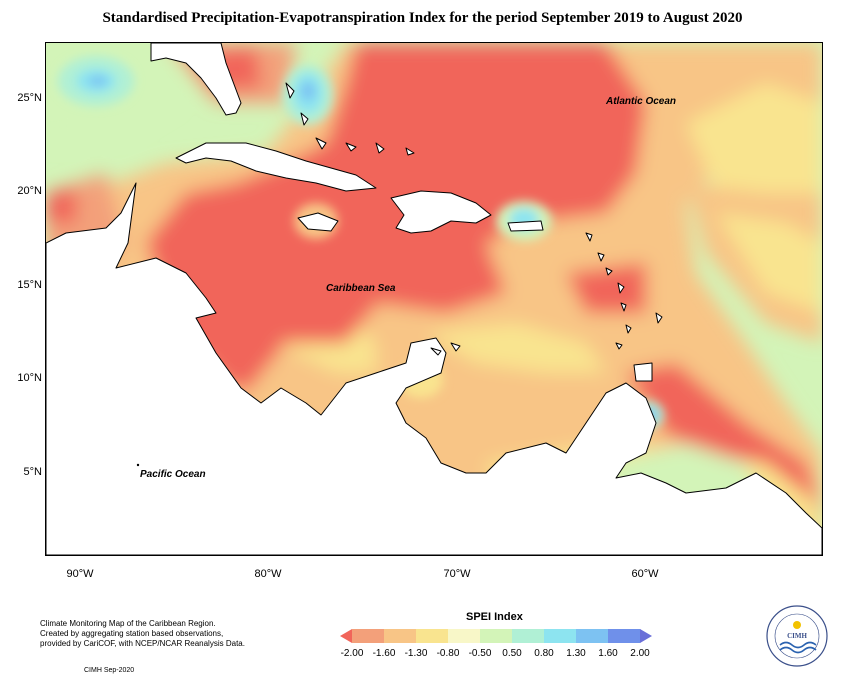 The height and width of the screenshot is (684, 845). I want to click on lat-label-15n: 15°N, so click(29, 285).